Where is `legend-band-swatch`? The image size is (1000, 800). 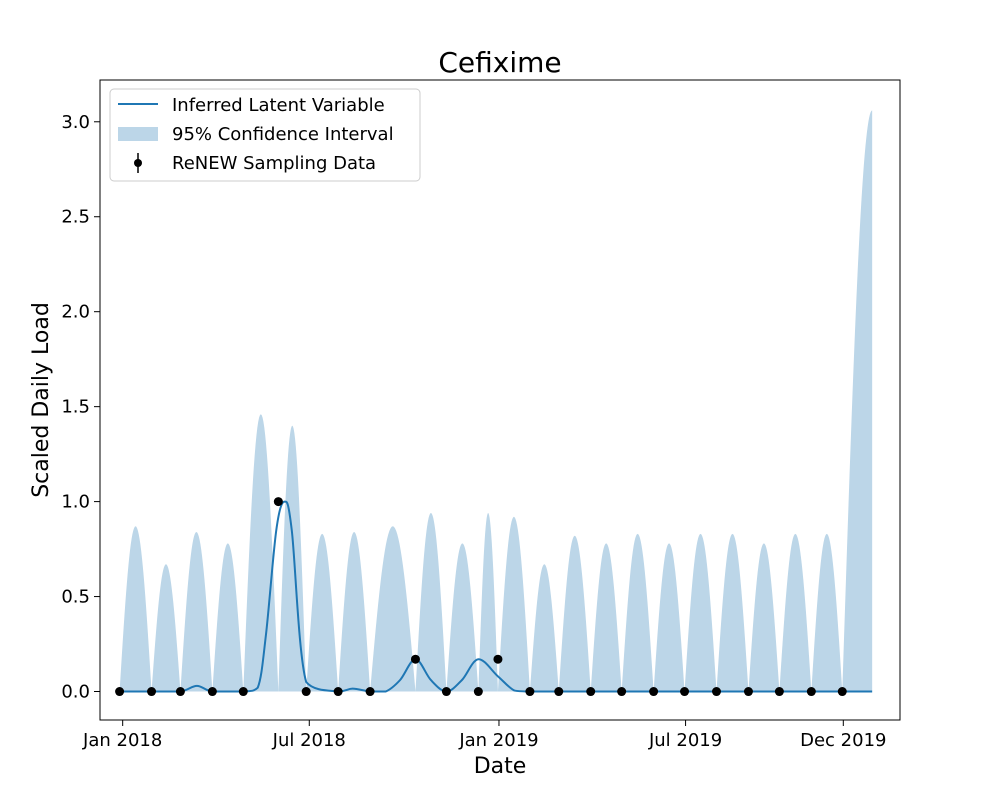
legend-band-swatch is located at coordinates (138, 134).